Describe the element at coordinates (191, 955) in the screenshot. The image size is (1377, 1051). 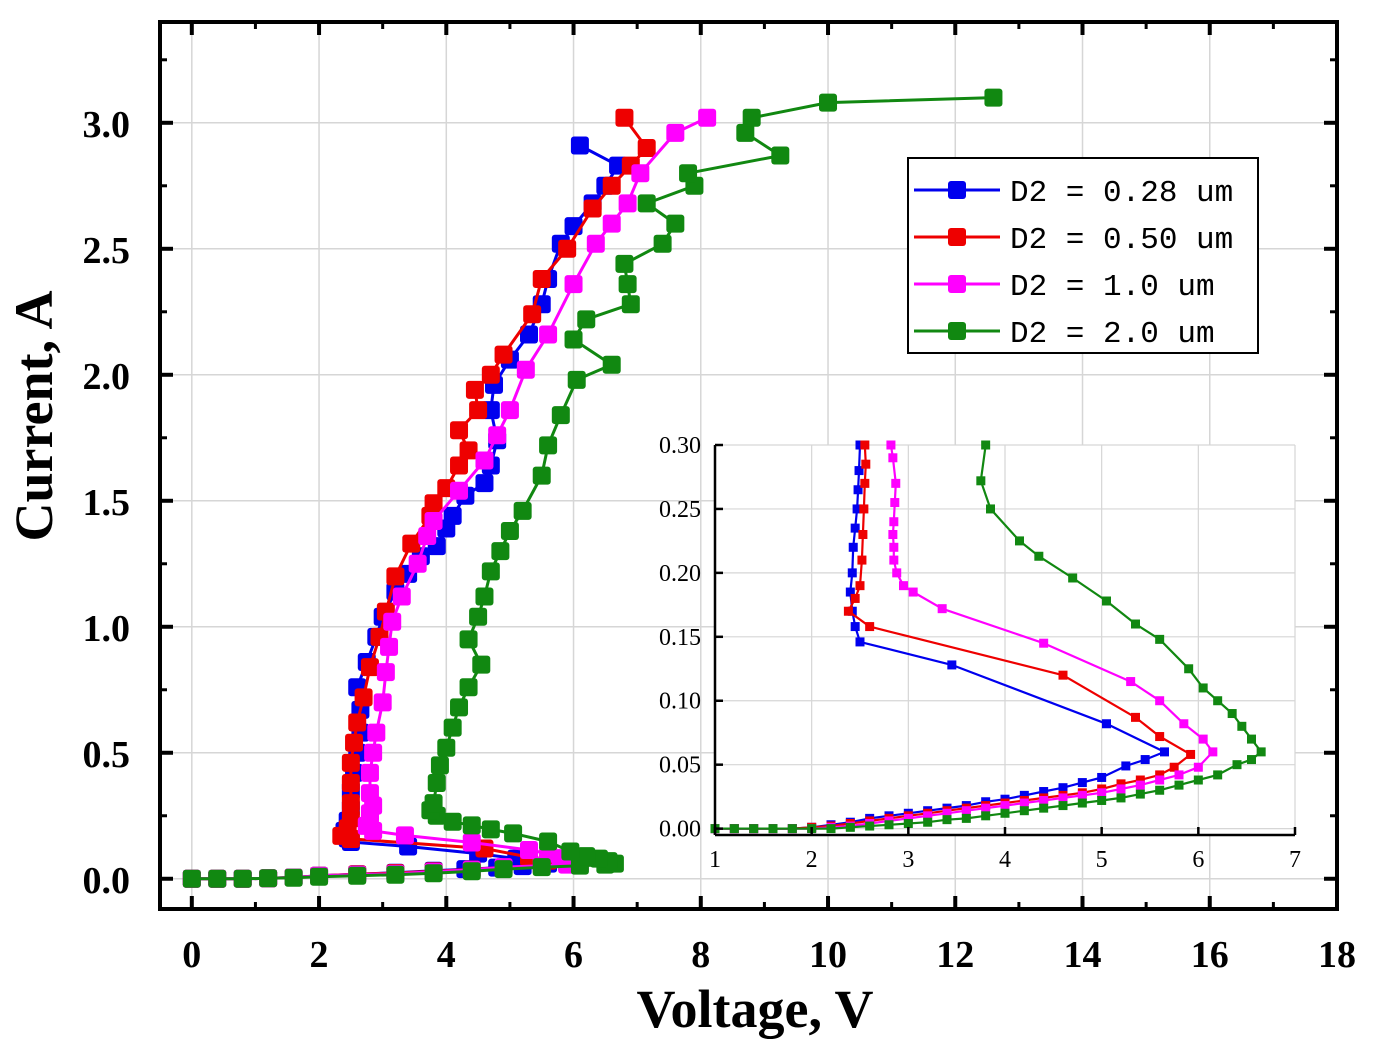
I see `x-tick-label: 0` at that location.